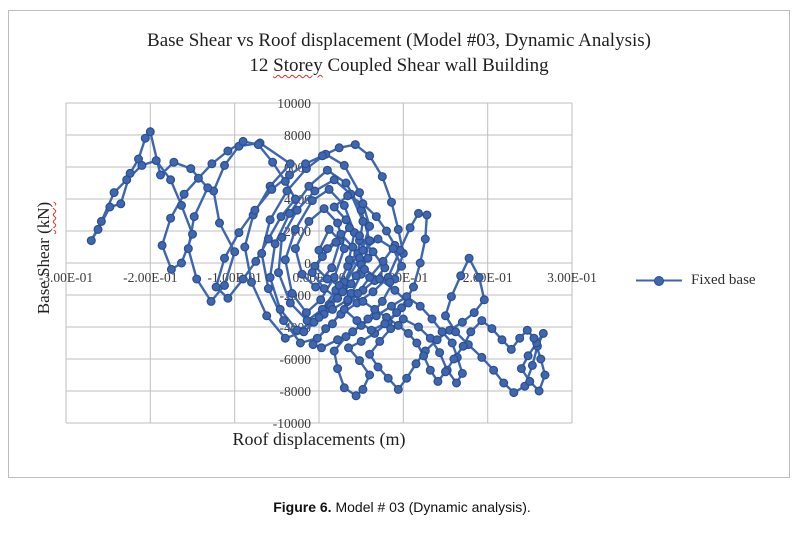 This screenshot has height=536, width=804. What do you see at coordinates (435, 65) in the screenshot?
I see `chart-title-line2-post: Coupled Shear wall Building` at bounding box center [435, 65].